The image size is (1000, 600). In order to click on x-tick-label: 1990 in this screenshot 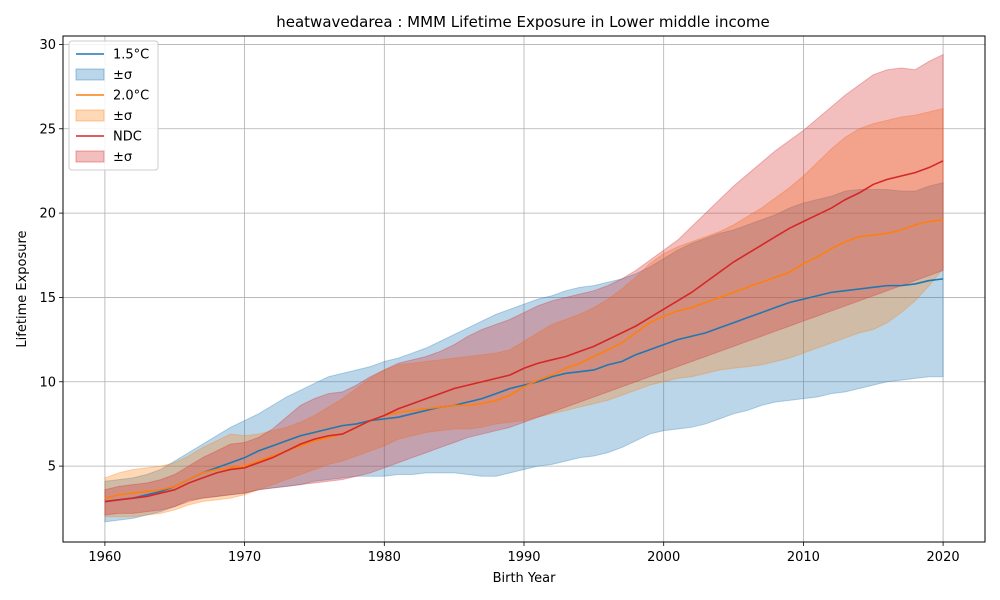, I will do `click(523, 557)`.